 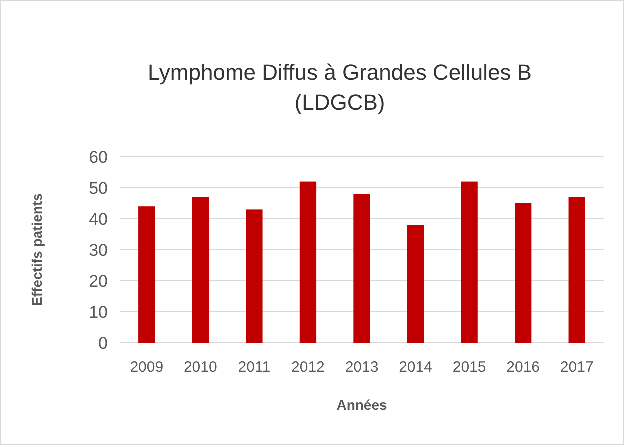 What do you see at coordinates (340, 87) in the screenshot?
I see `chart-title: Lymphome Diffus à Grandes Cellules B (LDGCB)` at bounding box center [340, 87].